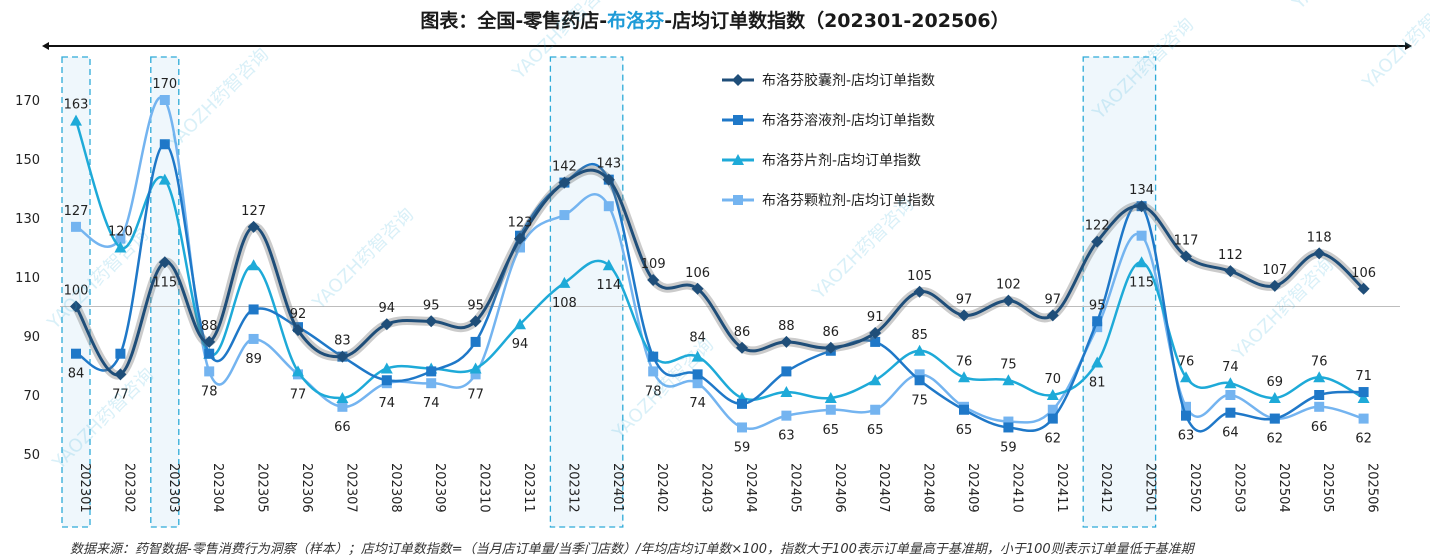 This screenshot has width=1430, height=559. I want to click on data-label: 142, so click(564, 167).